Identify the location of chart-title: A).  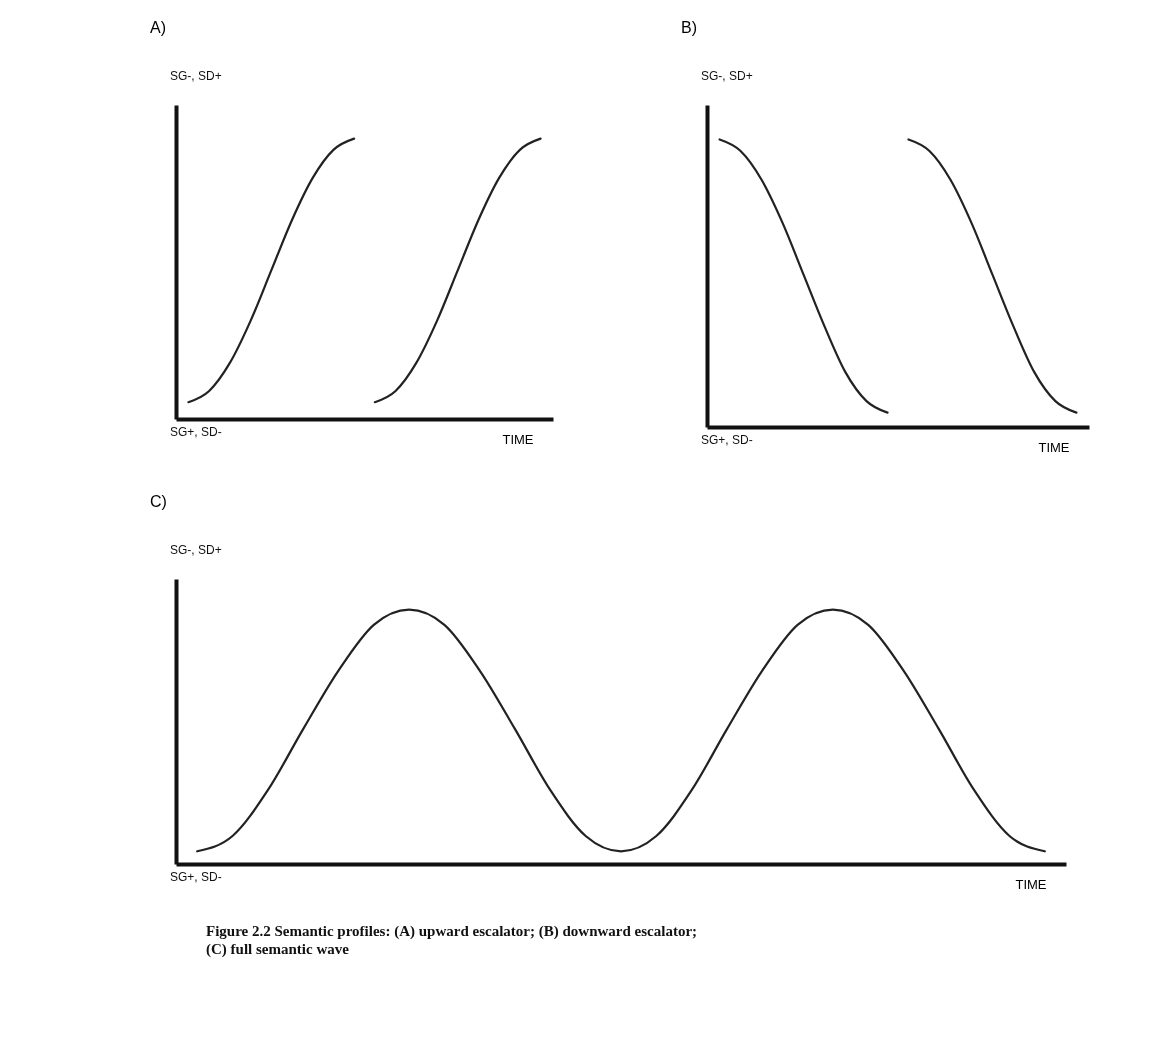
(158, 27).